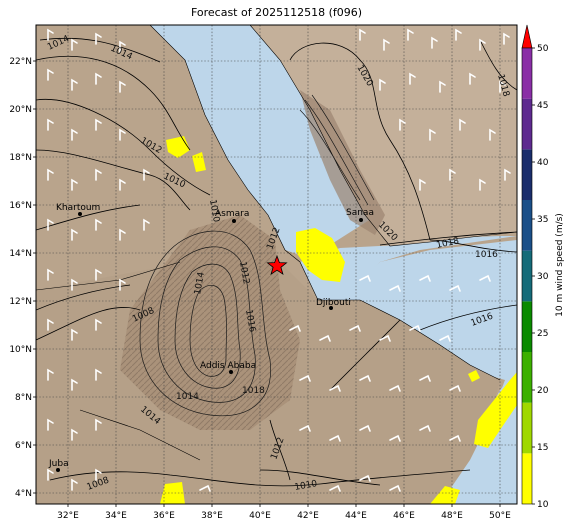  Describe the element at coordinates (20, 110) in the screenshot. I see `lat-tick-label: 20°N` at that location.